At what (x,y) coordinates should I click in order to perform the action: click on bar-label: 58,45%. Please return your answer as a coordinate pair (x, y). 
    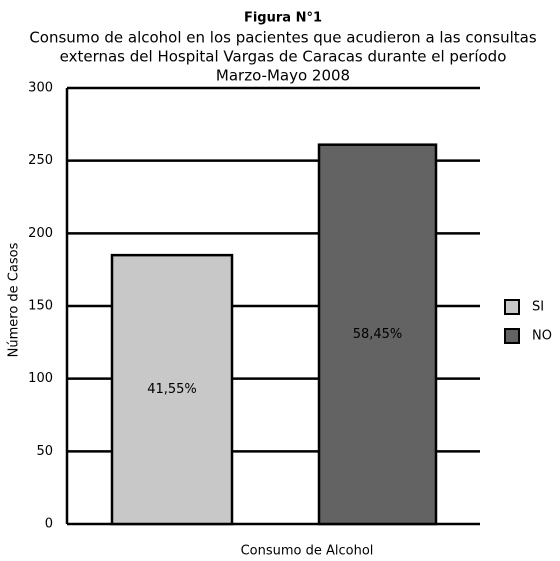
    Looking at the image, I should click on (378, 334).